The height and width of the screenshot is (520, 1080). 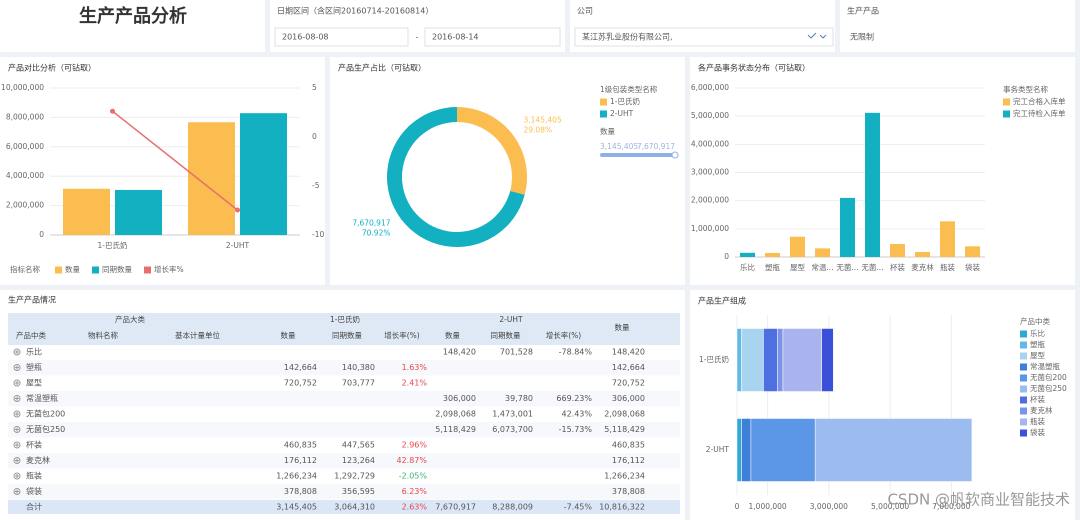 What do you see at coordinates (722, 301) in the screenshot?
I see `chart-title: 产品生产组成` at bounding box center [722, 301].